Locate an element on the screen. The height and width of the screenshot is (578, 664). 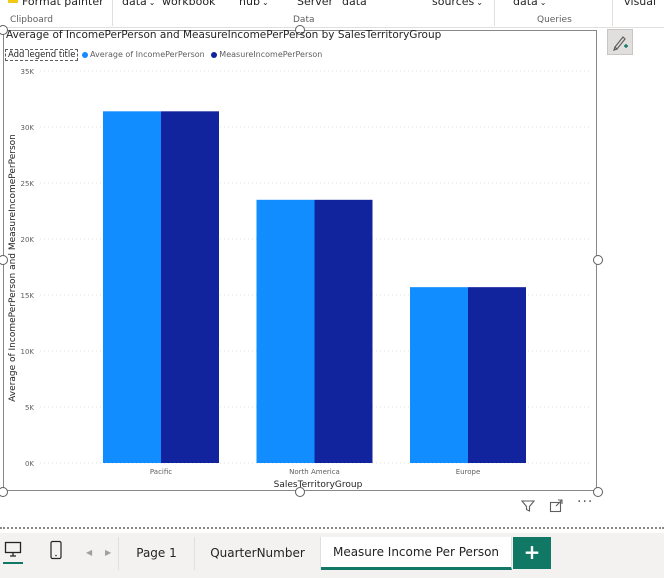
add-page-button: + is located at coordinates (532, 553).